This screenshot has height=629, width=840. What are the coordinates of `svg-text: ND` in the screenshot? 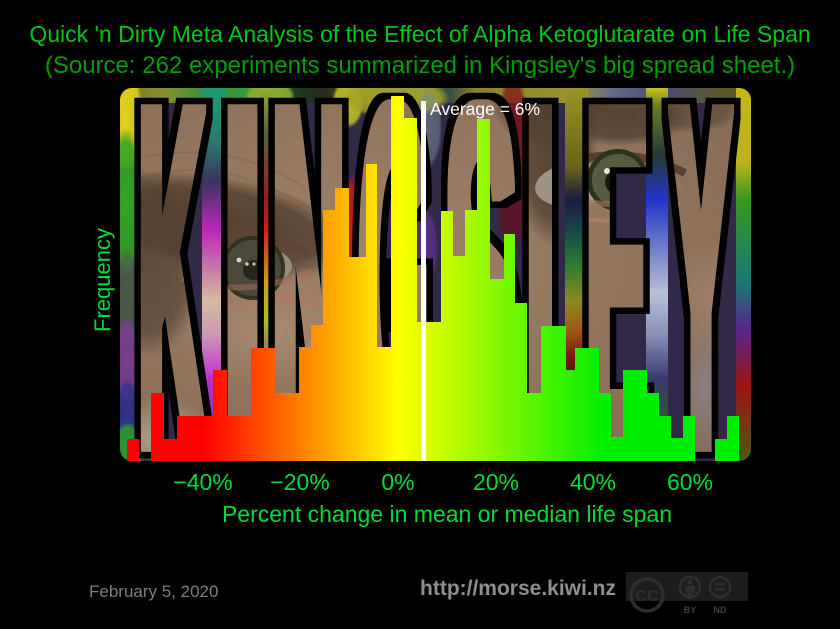 It's located at (720, 610).